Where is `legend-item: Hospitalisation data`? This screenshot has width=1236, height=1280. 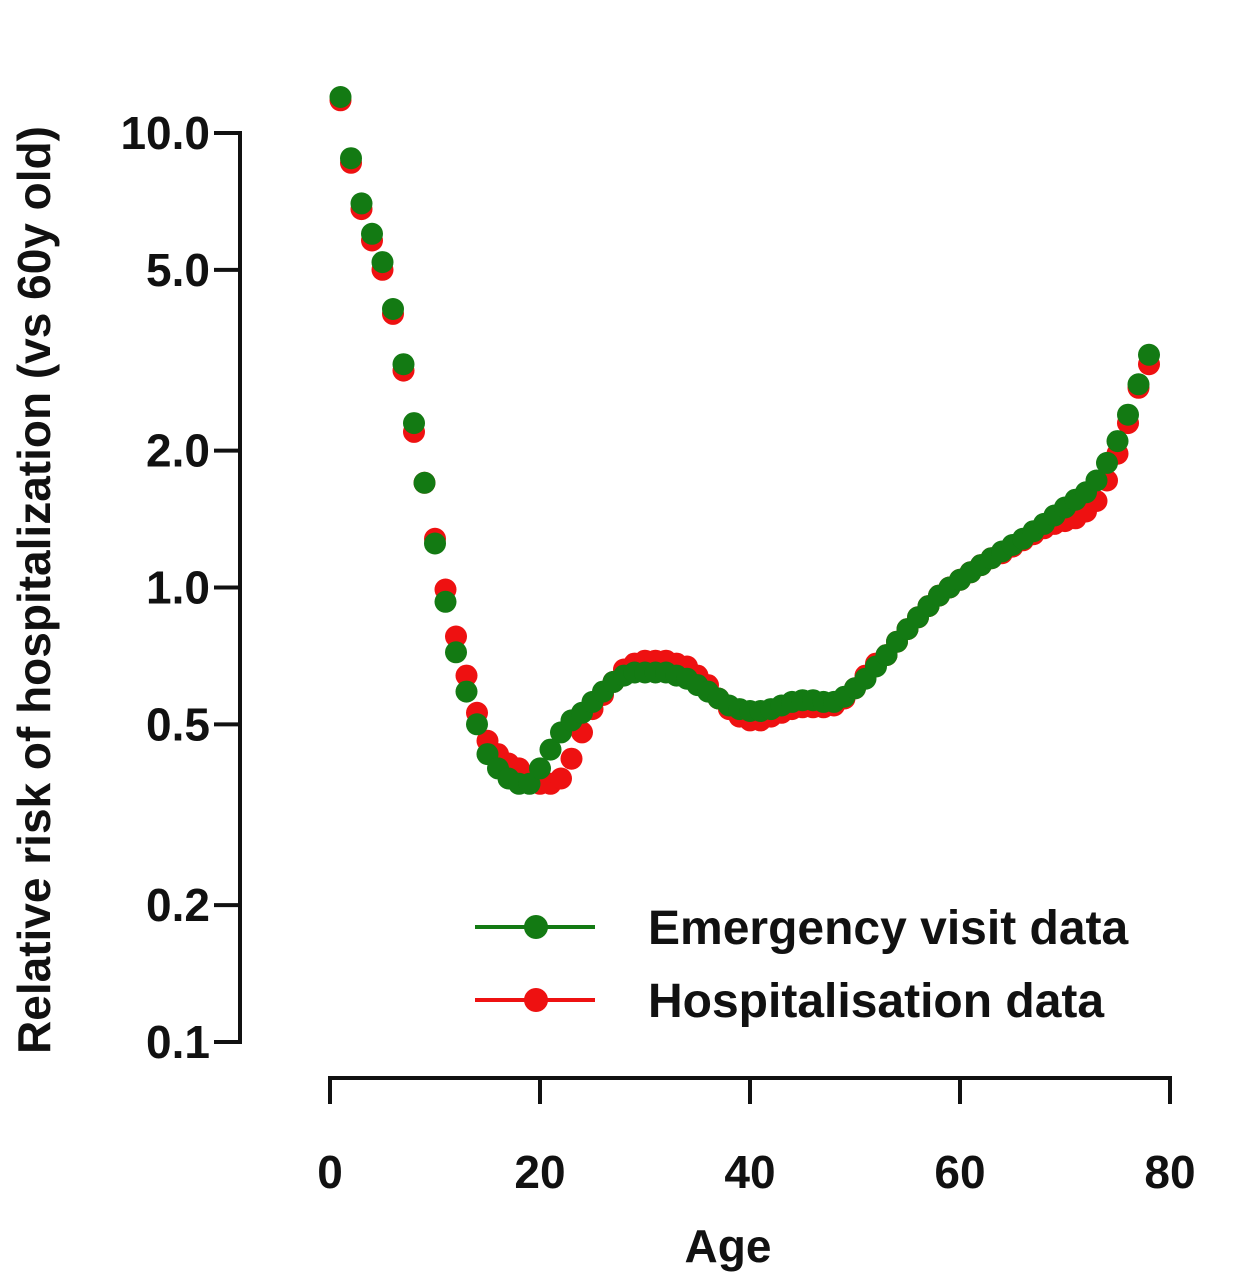 legend-item: Hospitalisation data is located at coordinates (789, 1001).